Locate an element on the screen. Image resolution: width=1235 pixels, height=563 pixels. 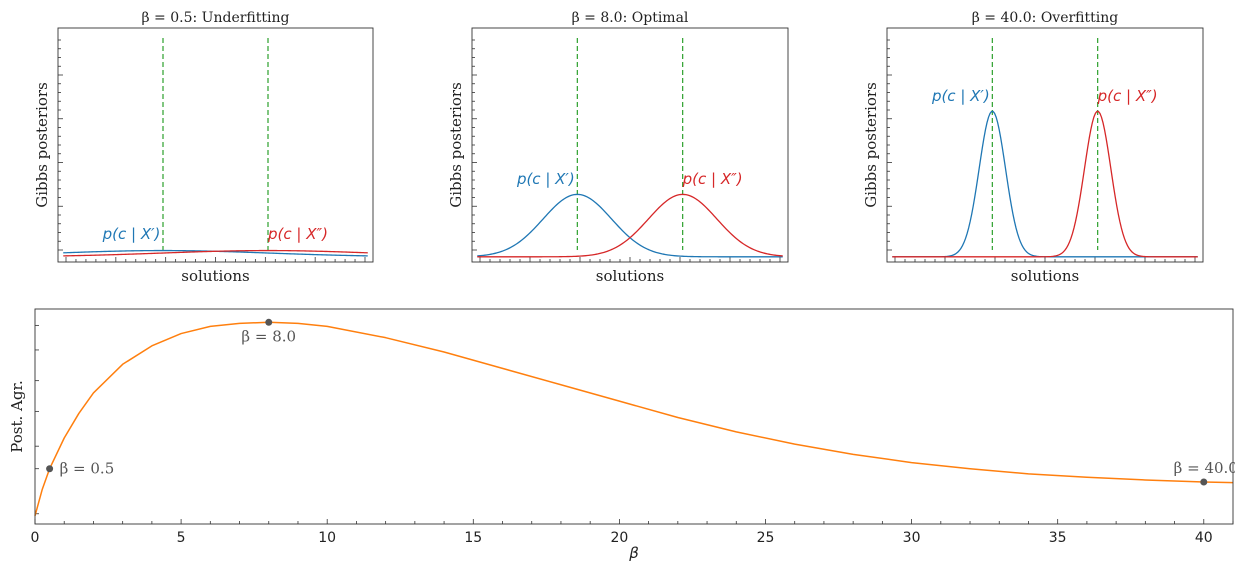
x-tick-label: 20 is located at coordinates (619, 538).